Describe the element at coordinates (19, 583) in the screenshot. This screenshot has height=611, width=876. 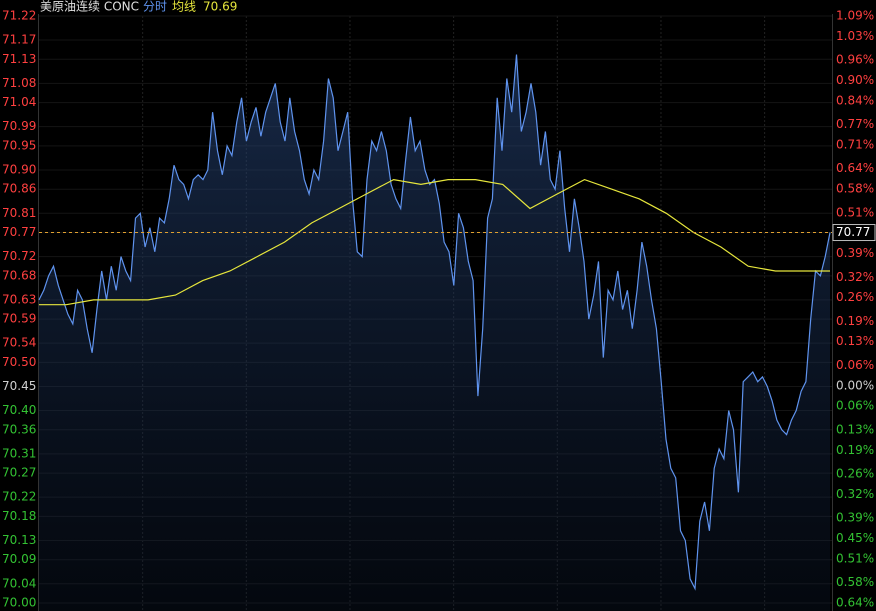
I see `y-tick-label: 70.04` at that location.